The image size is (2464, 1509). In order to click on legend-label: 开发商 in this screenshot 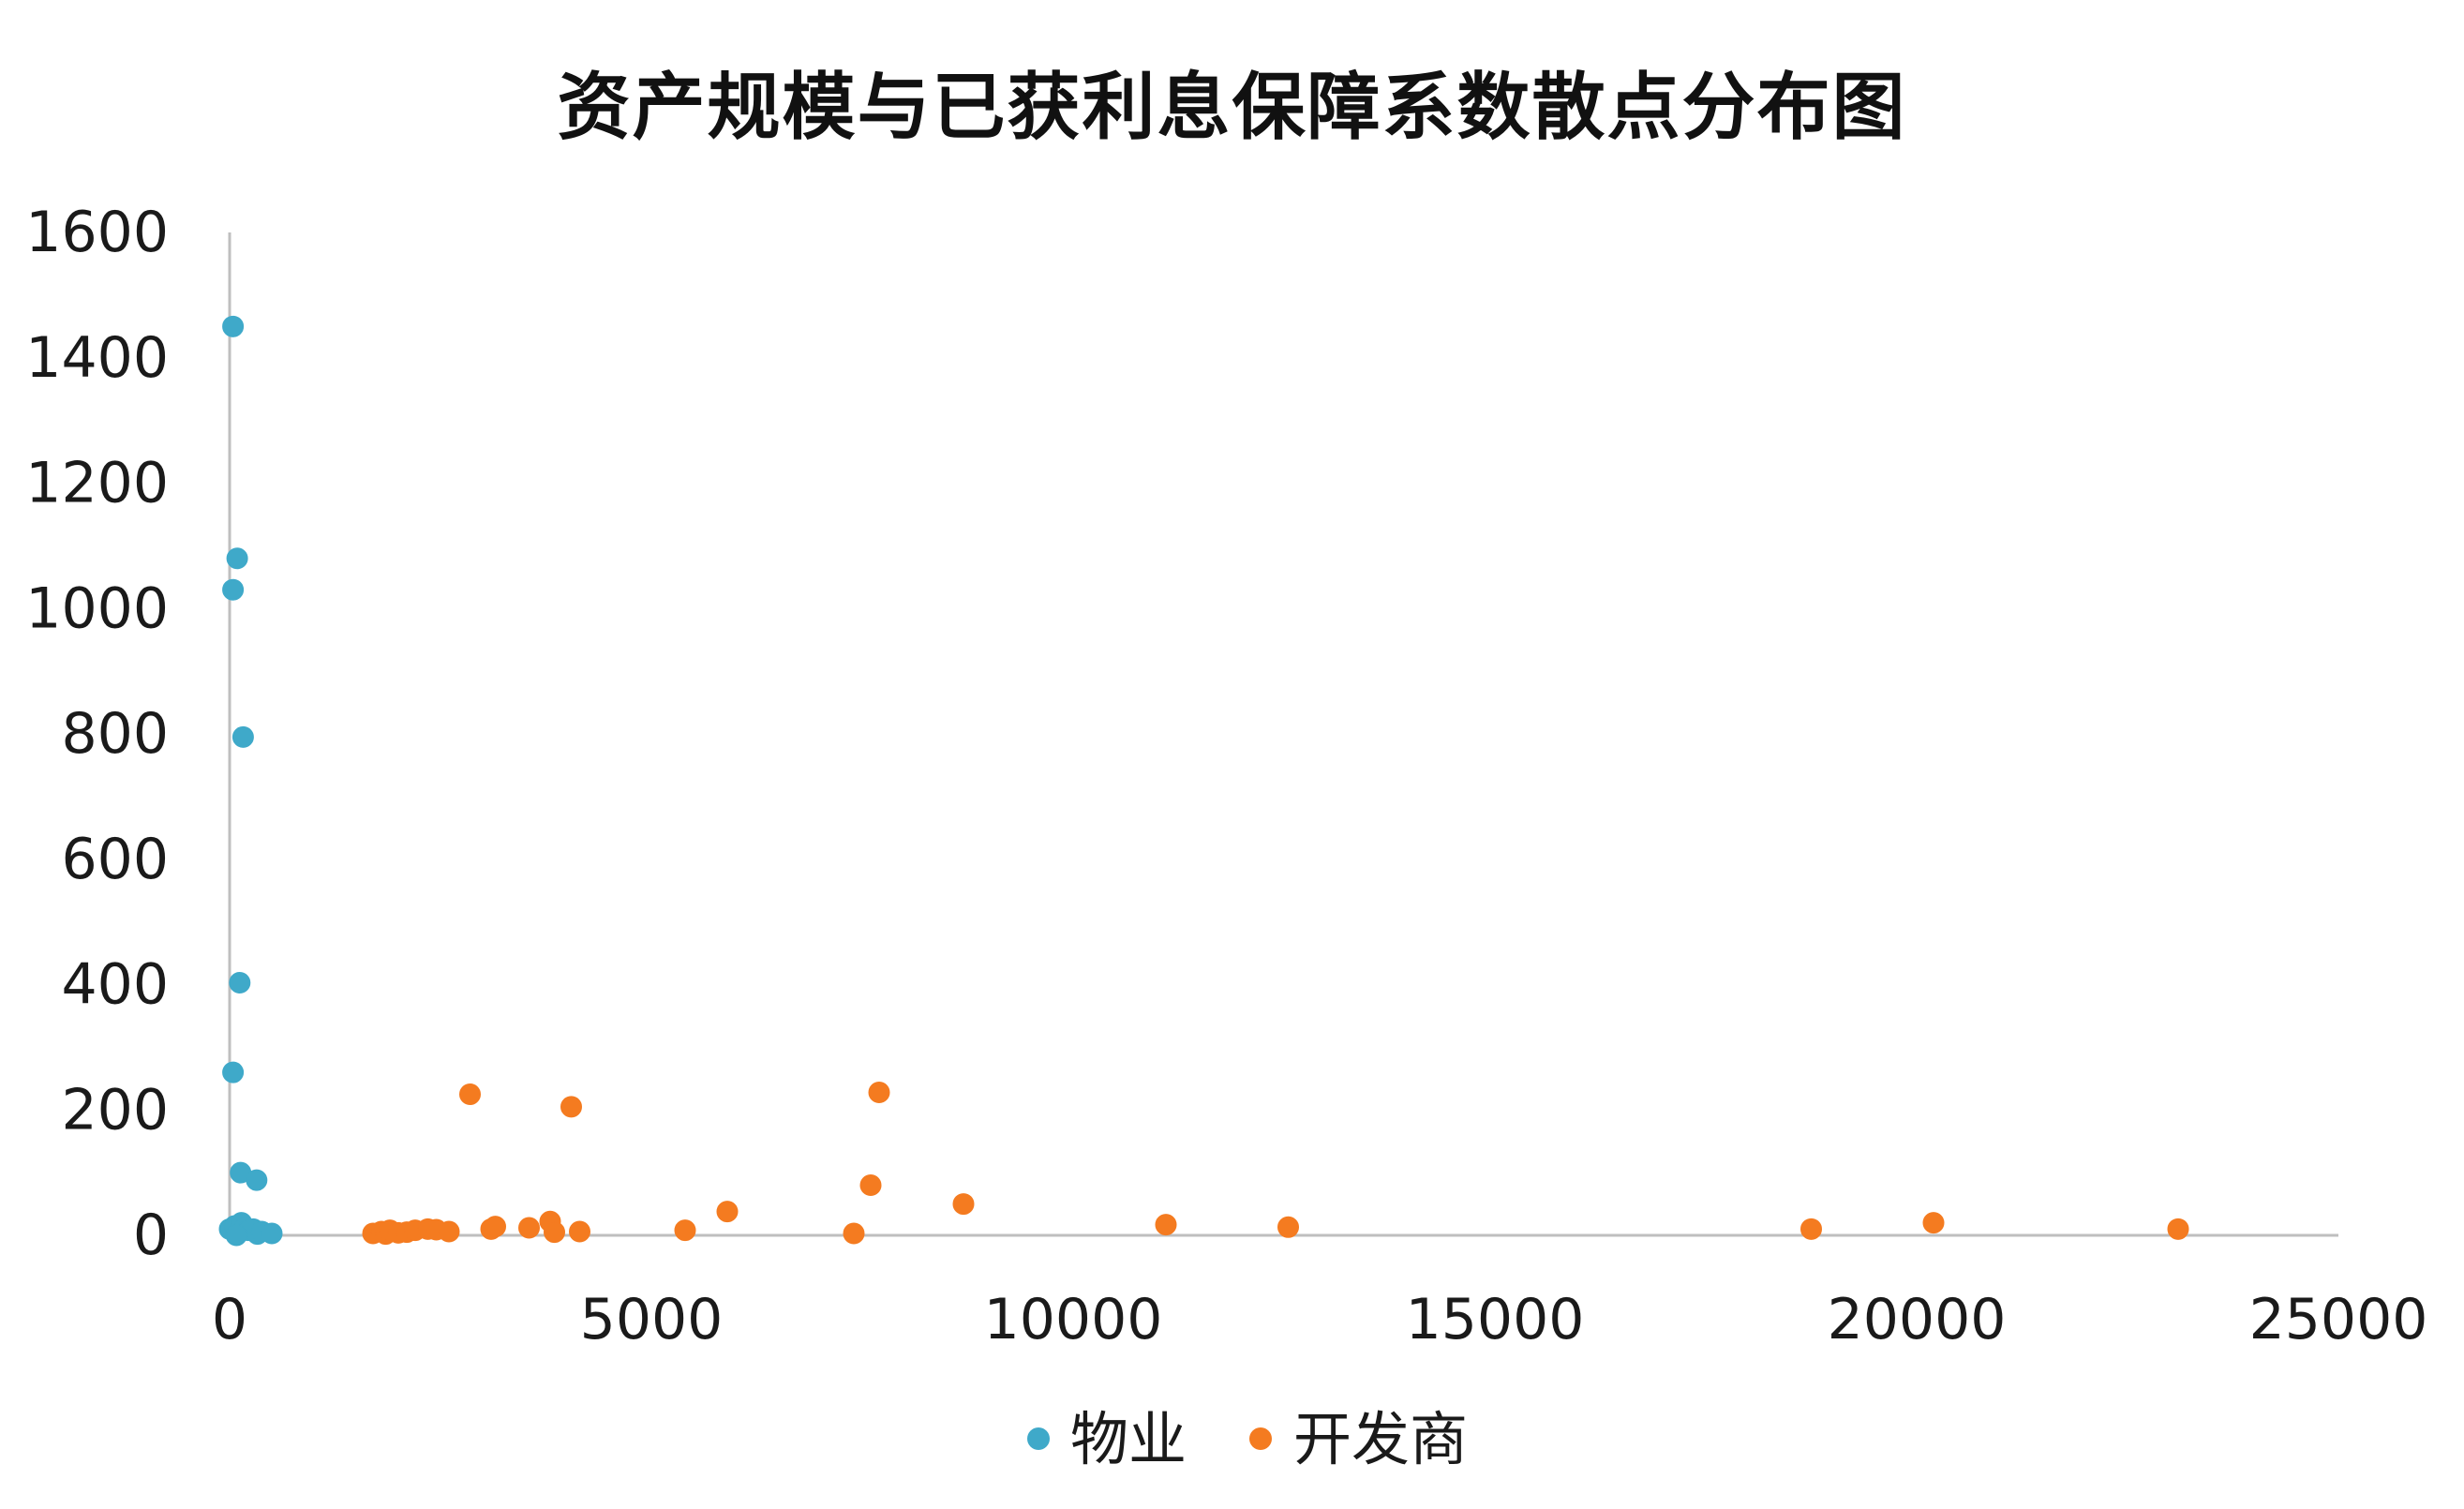, I will do `click(1381, 1439)`.